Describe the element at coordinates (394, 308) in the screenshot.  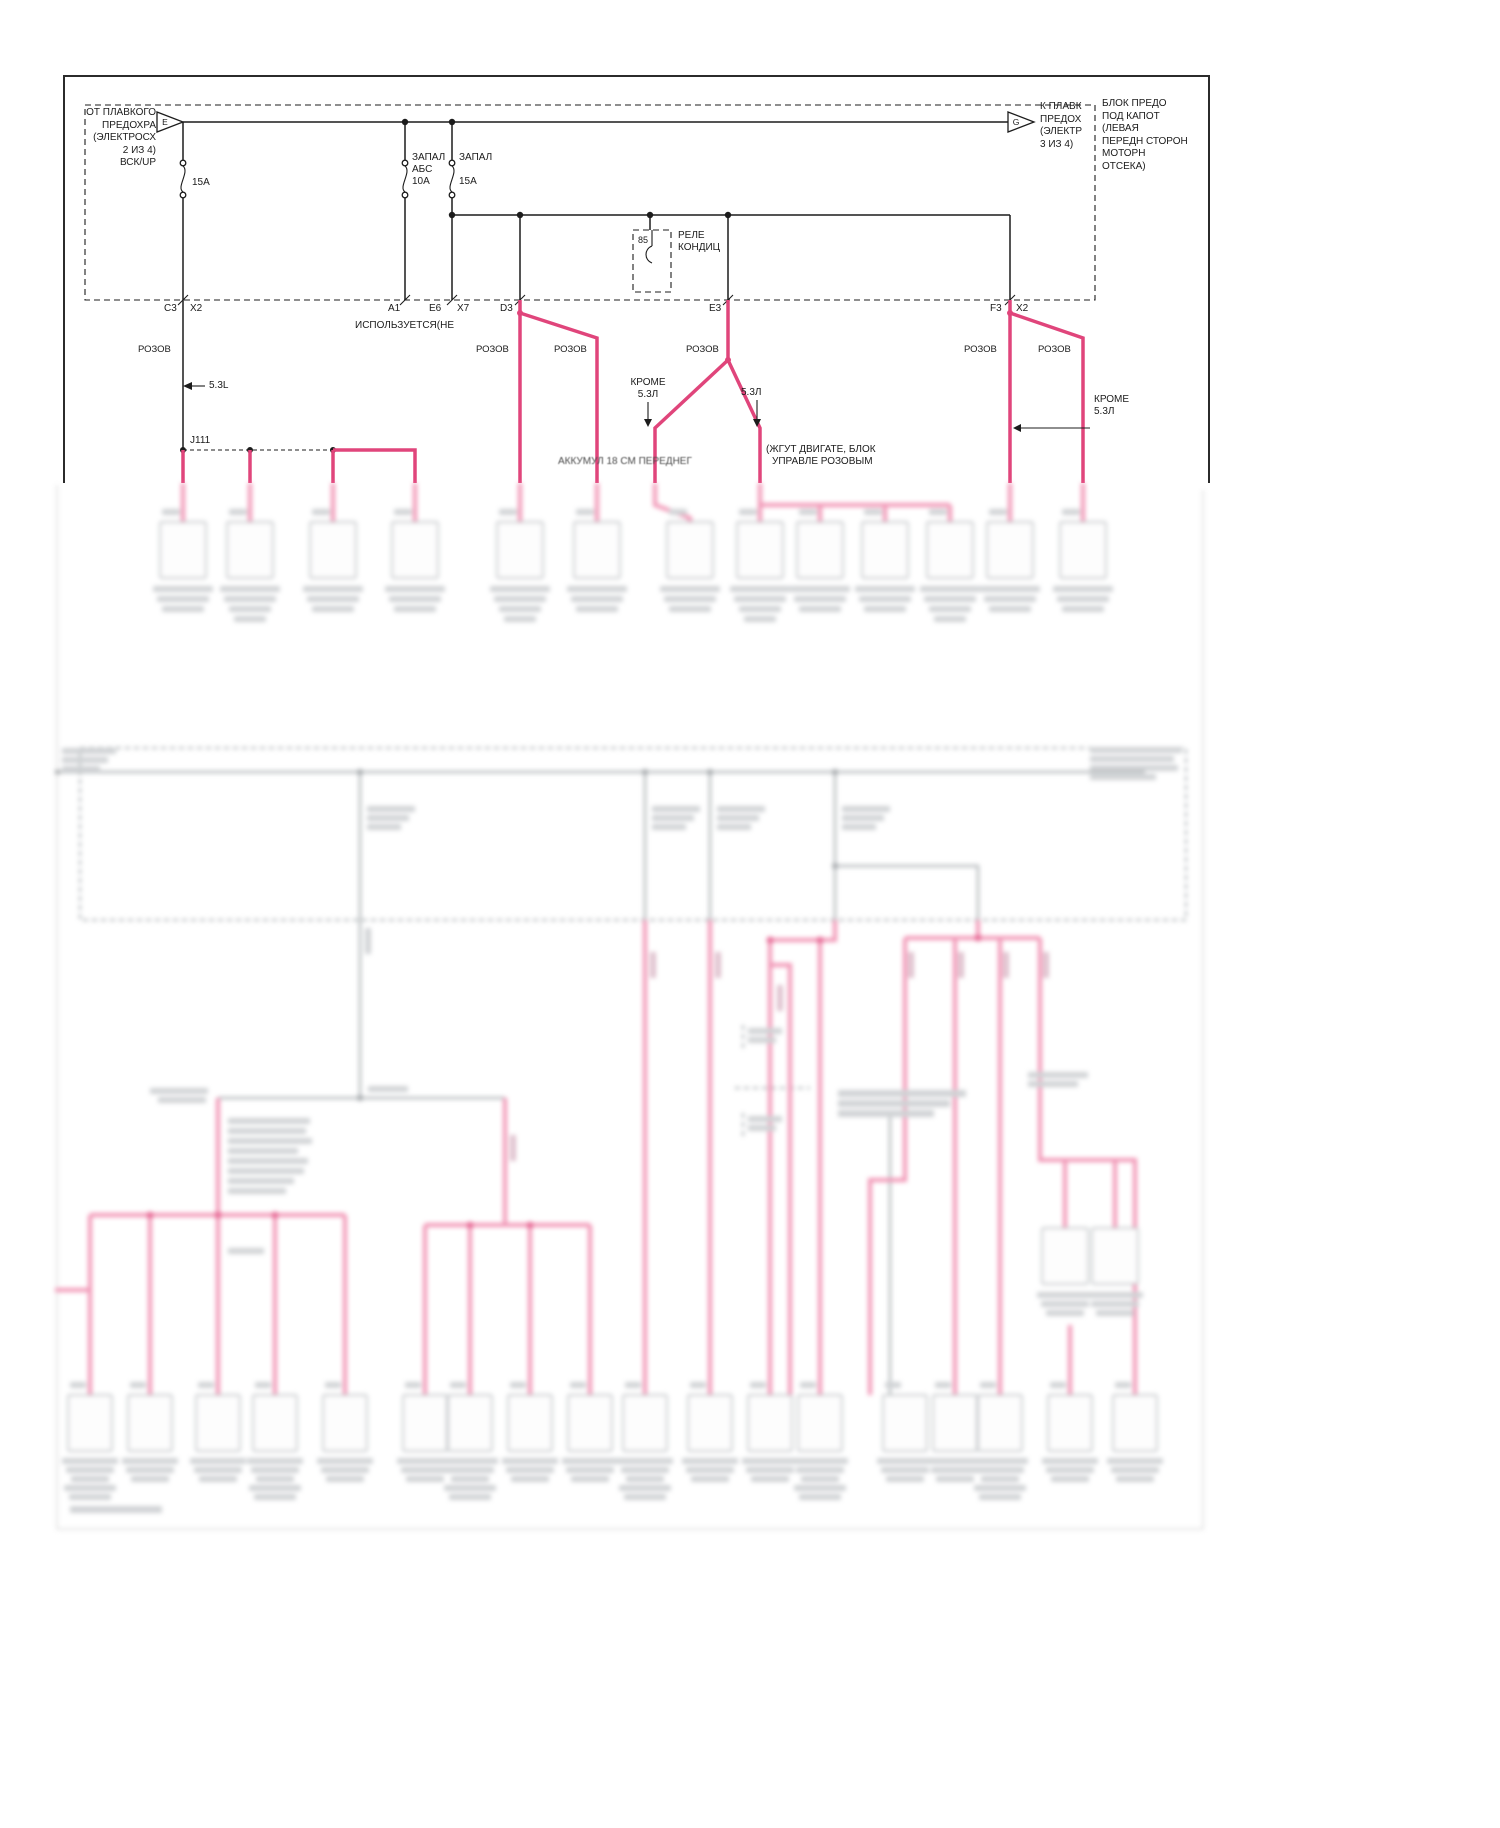
I see `exit-a1: A1` at that location.